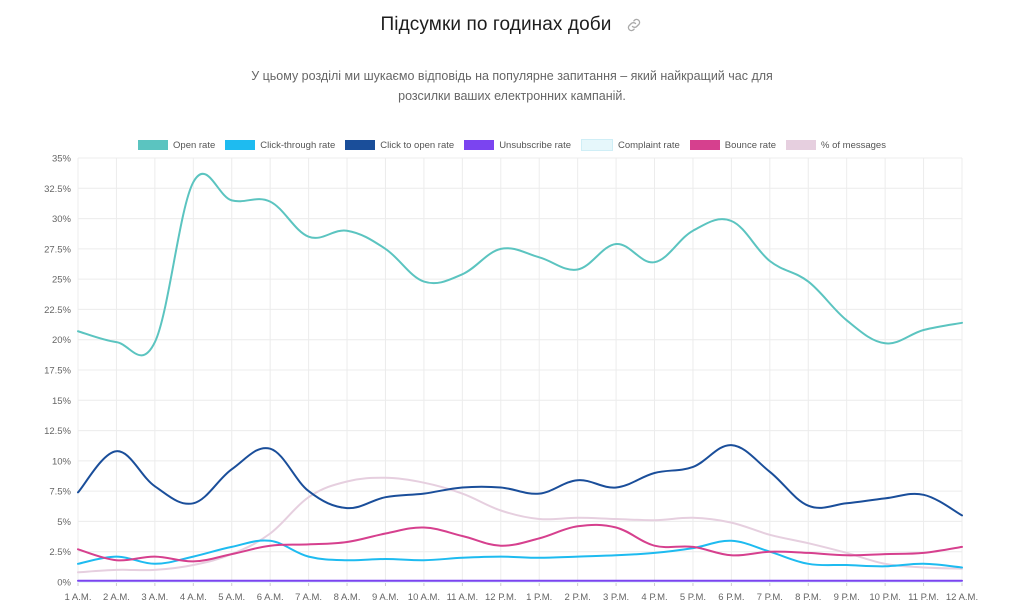 The height and width of the screenshot is (609, 1024). I want to click on y-tick-label: 0%, so click(64, 583).